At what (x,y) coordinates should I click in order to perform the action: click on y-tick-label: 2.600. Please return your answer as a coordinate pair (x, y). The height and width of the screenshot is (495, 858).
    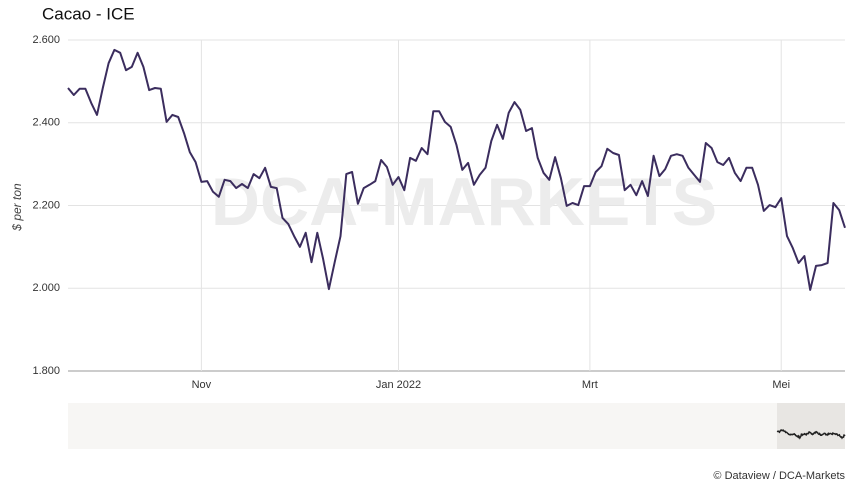
    Looking at the image, I should click on (46, 40).